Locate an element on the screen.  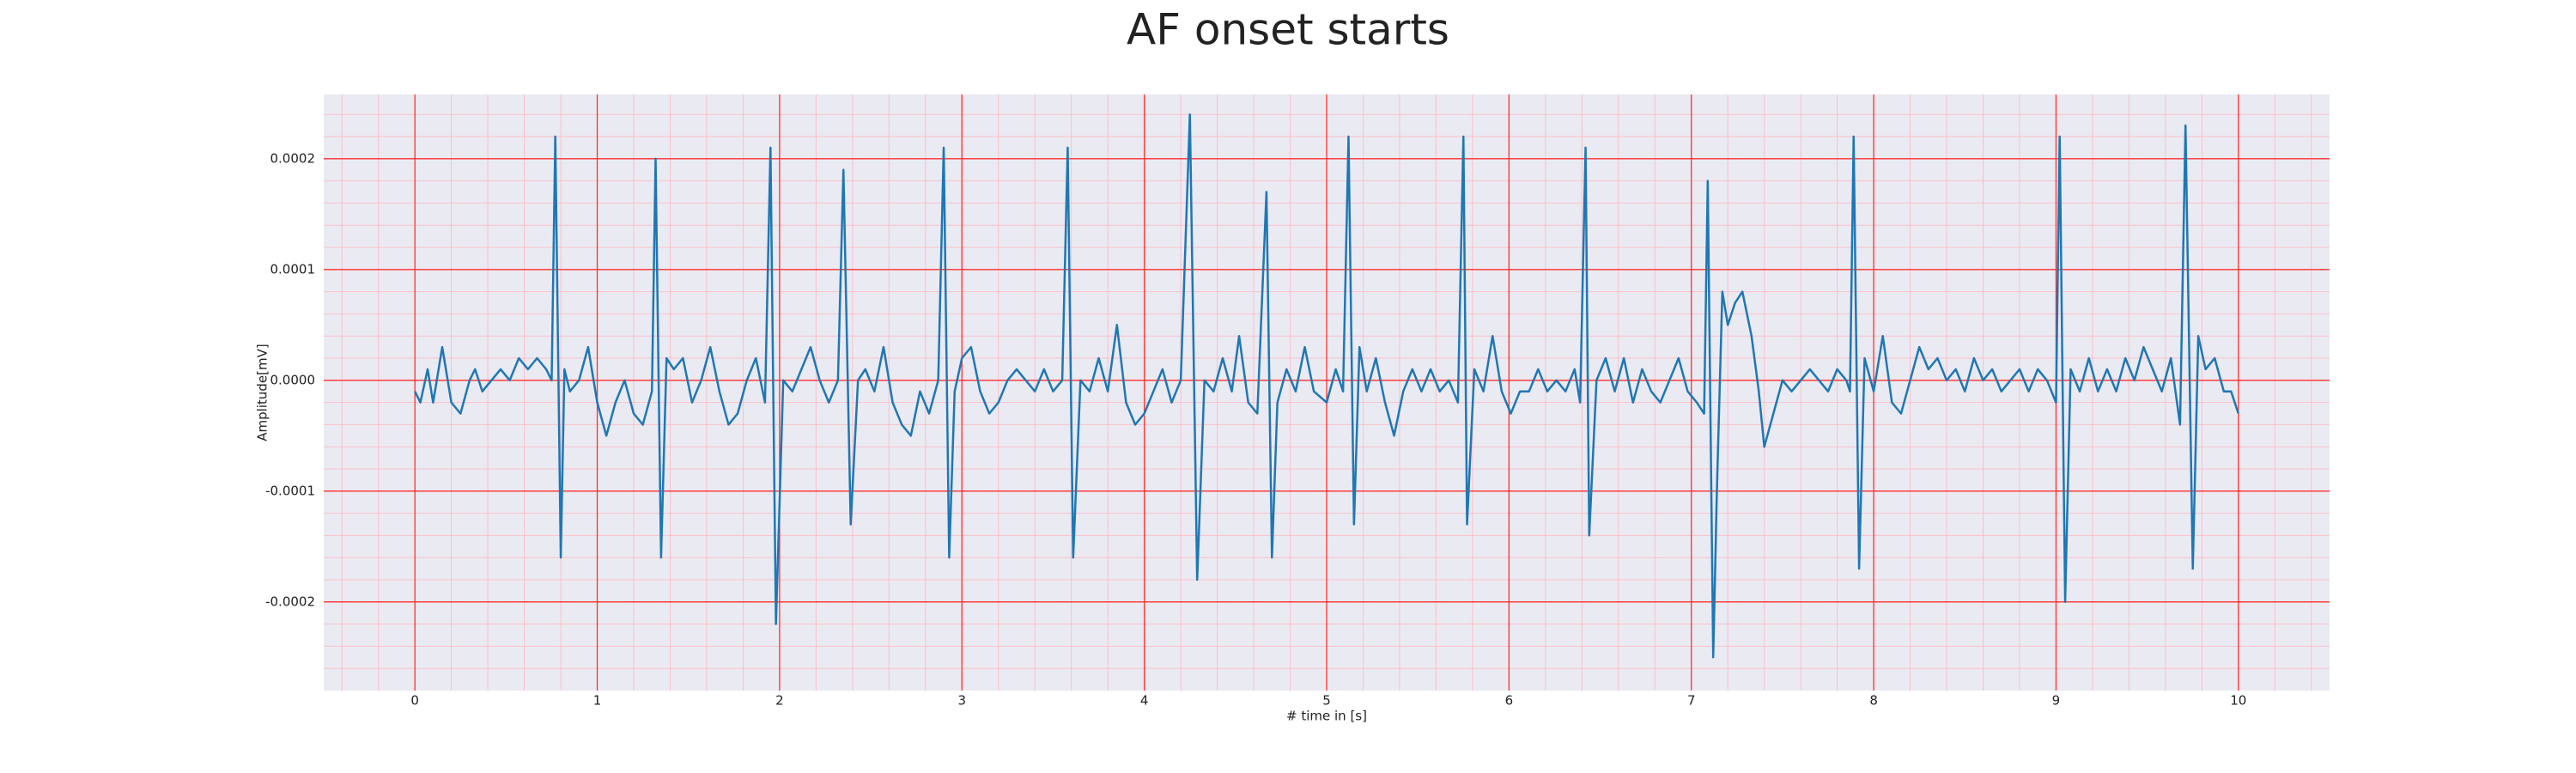
y-tick-label: 0.0002 is located at coordinates (293, 158).